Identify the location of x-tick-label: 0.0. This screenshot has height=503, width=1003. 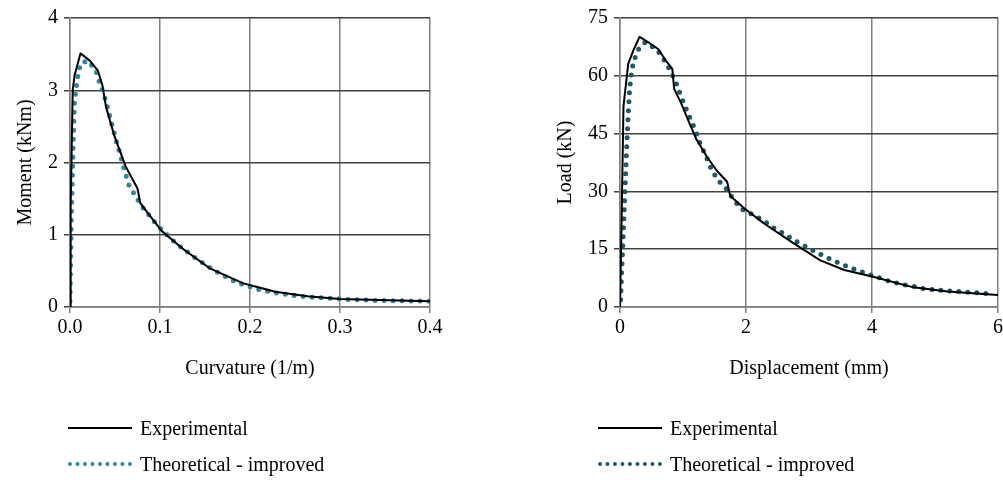
(70, 326).